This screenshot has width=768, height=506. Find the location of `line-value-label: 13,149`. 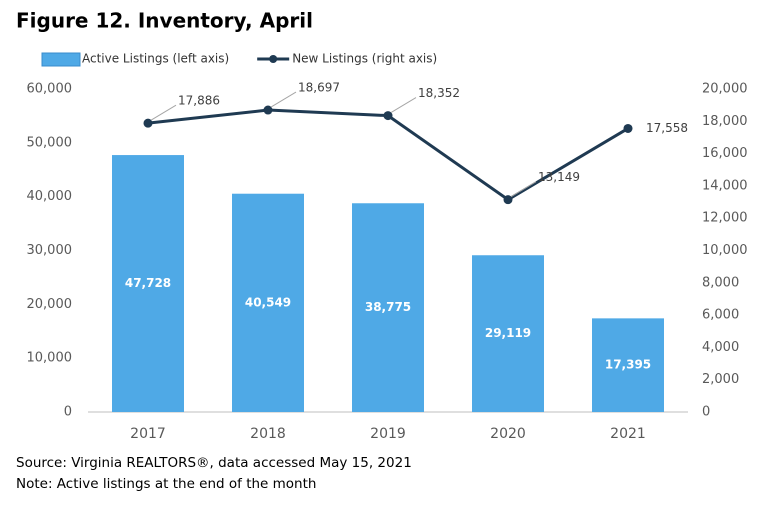

line-value-label: 13,149 is located at coordinates (559, 177).